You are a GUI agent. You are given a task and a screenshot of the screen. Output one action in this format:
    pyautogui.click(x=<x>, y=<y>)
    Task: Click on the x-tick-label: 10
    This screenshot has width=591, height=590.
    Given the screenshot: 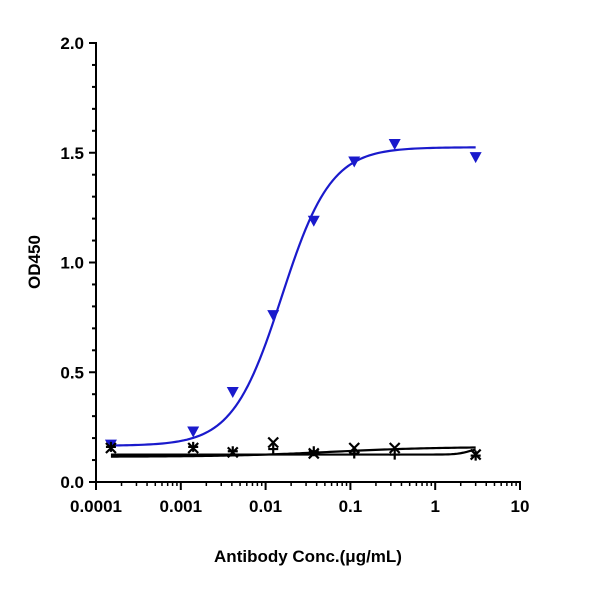 What is the action you would take?
    pyautogui.click(x=520, y=506)
    